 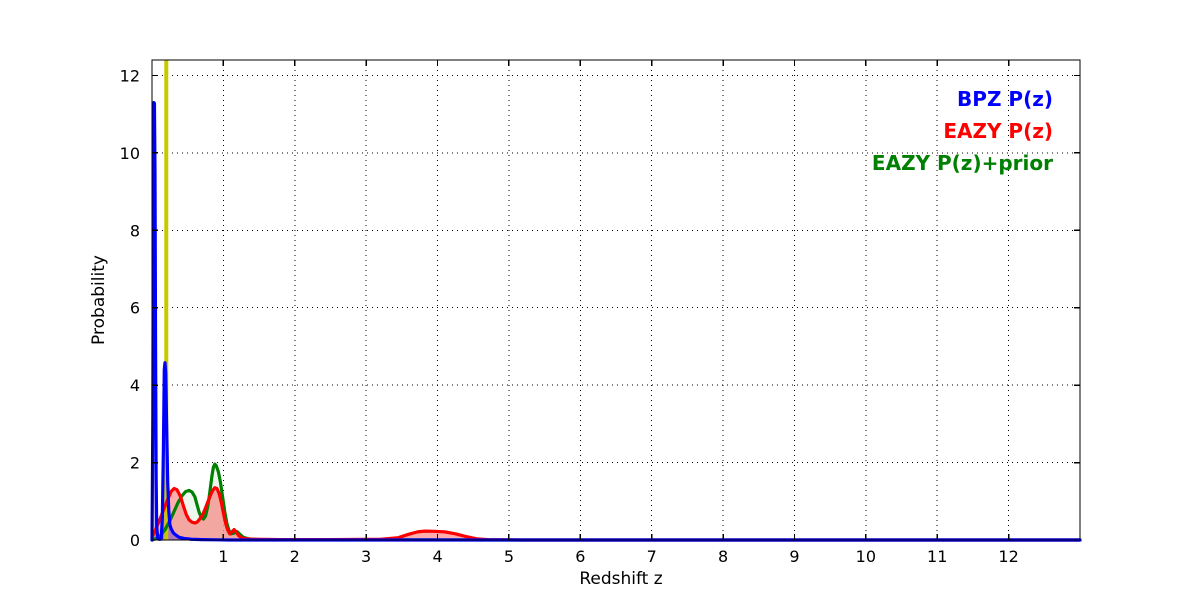 I want to click on y-tick-label: 4, so click(x=135, y=385).